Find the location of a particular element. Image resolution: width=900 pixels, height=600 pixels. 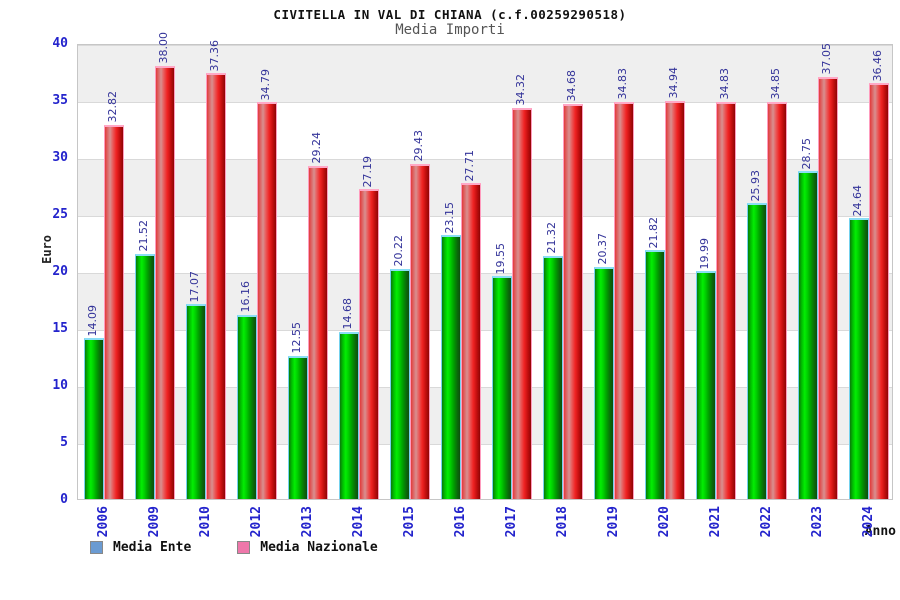

bar-value-label: 36.46 is located at coordinates (877, 65).